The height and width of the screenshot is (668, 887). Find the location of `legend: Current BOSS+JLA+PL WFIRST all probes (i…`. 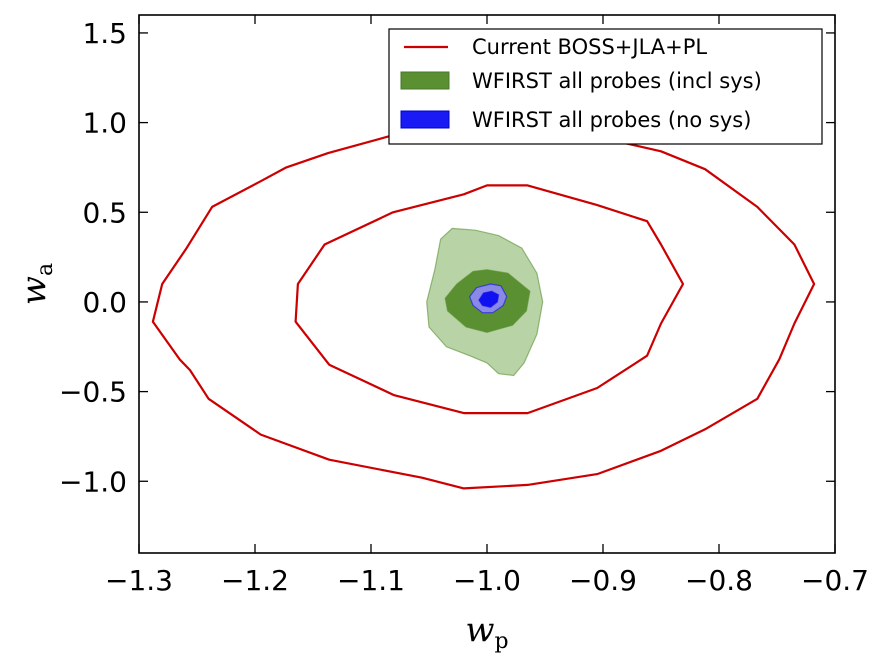

legend: Current BOSS+JLA+PL WFIRST all probes (i… is located at coordinates (605, 86).